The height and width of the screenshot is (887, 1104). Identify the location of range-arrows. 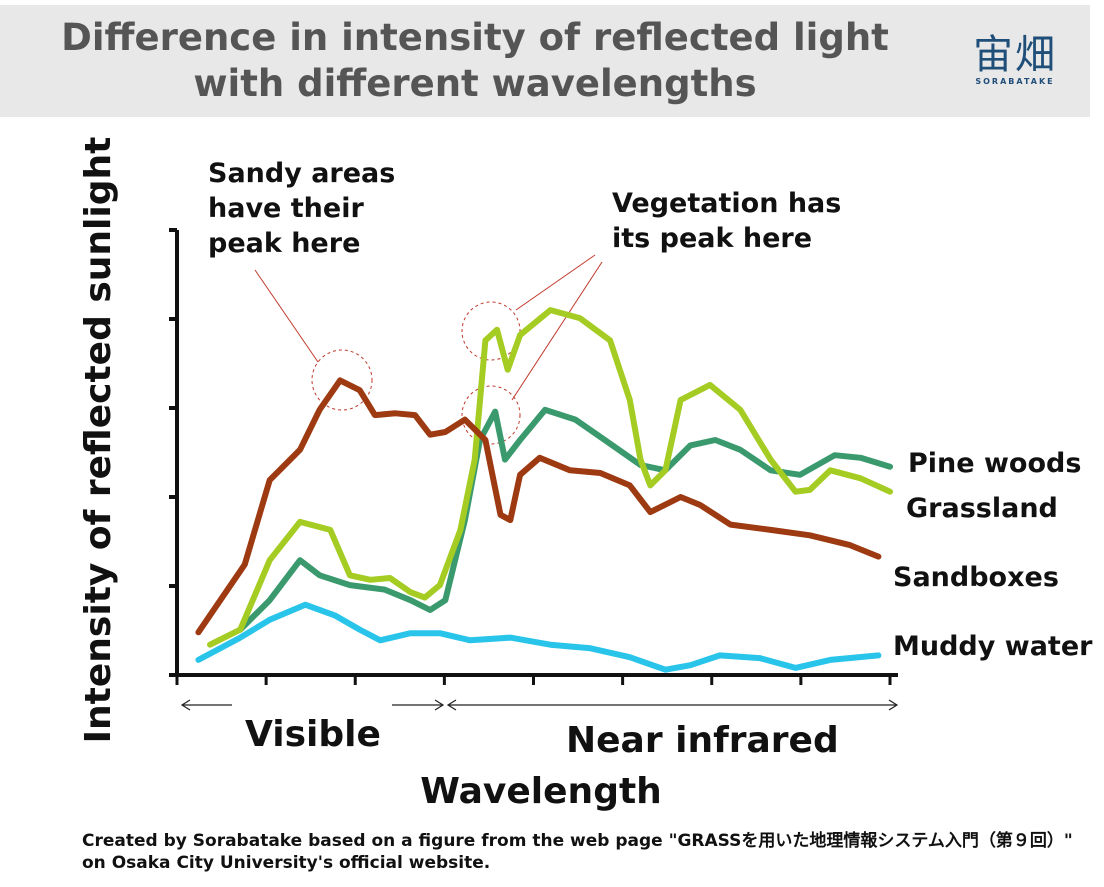
(539, 705).